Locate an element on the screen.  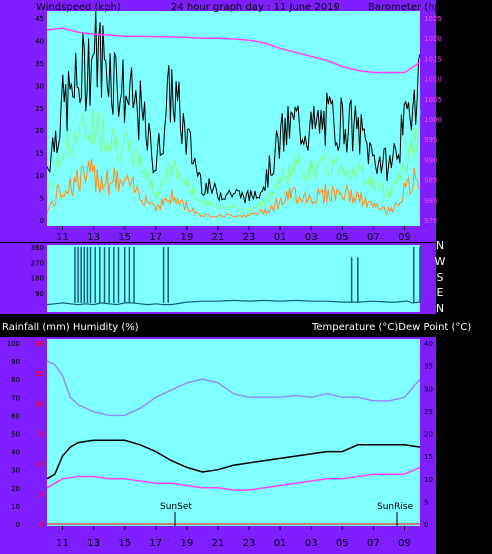
rain-y-tick: 0 is located at coordinates (42, 525).